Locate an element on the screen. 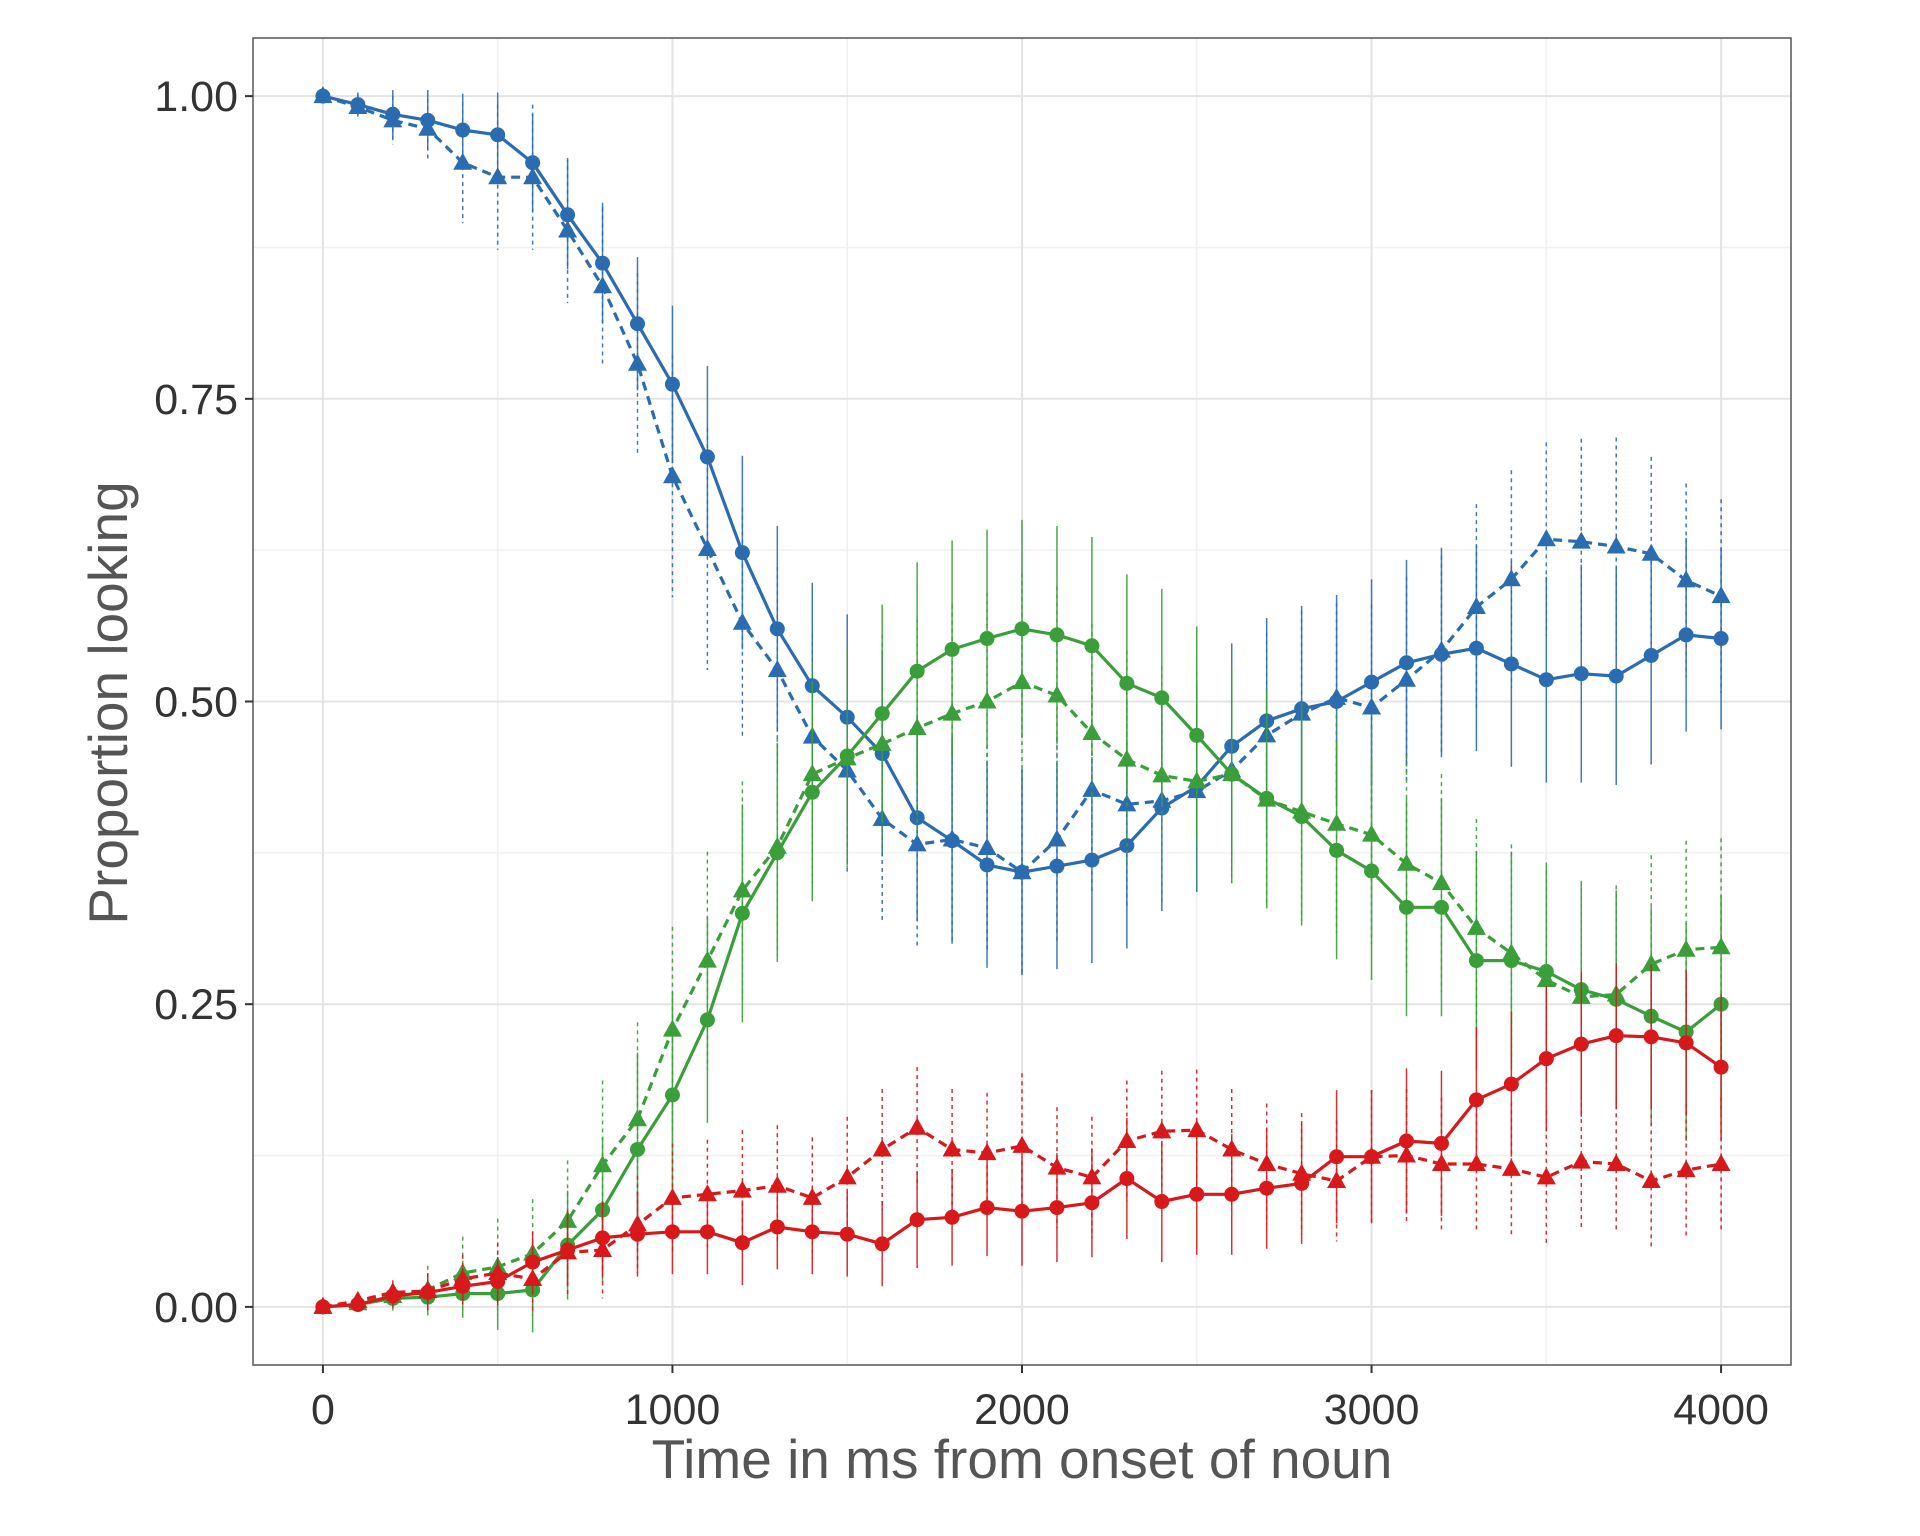 The height and width of the screenshot is (1536, 1920). x-tick-label: 0 is located at coordinates (323, 1410).